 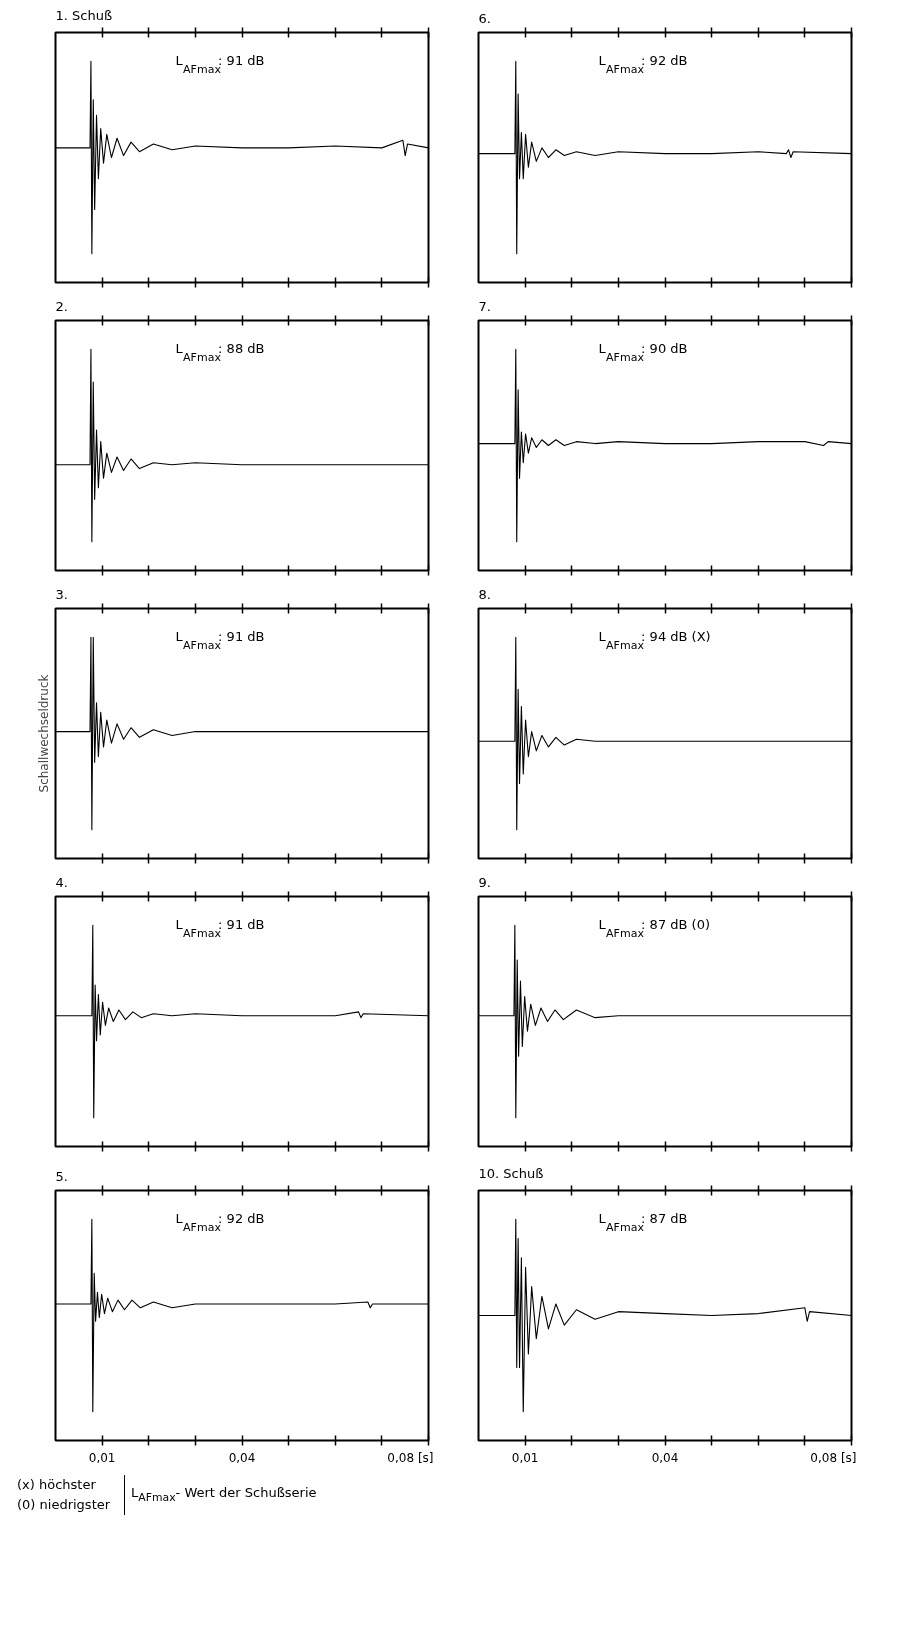 What do you see at coordinates (484, 18) in the screenshot?
I see `chart-title: 6.` at bounding box center [484, 18].